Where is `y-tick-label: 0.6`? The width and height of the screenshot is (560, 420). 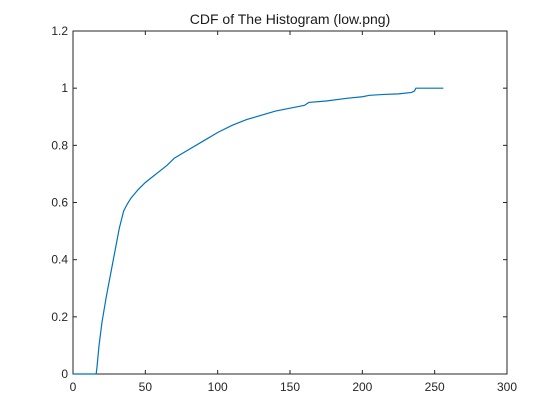
y-tick-label: 0.6 is located at coordinates (59, 203).